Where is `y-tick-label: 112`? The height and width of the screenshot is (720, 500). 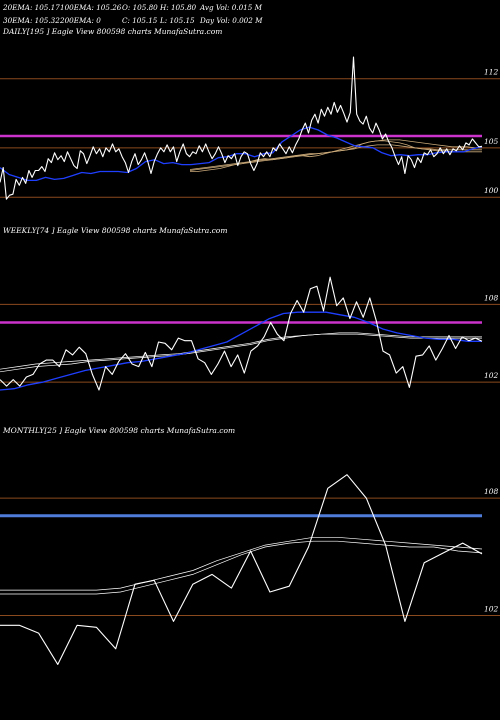
y-tick-label: 112 is located at coordinates (491, 72).